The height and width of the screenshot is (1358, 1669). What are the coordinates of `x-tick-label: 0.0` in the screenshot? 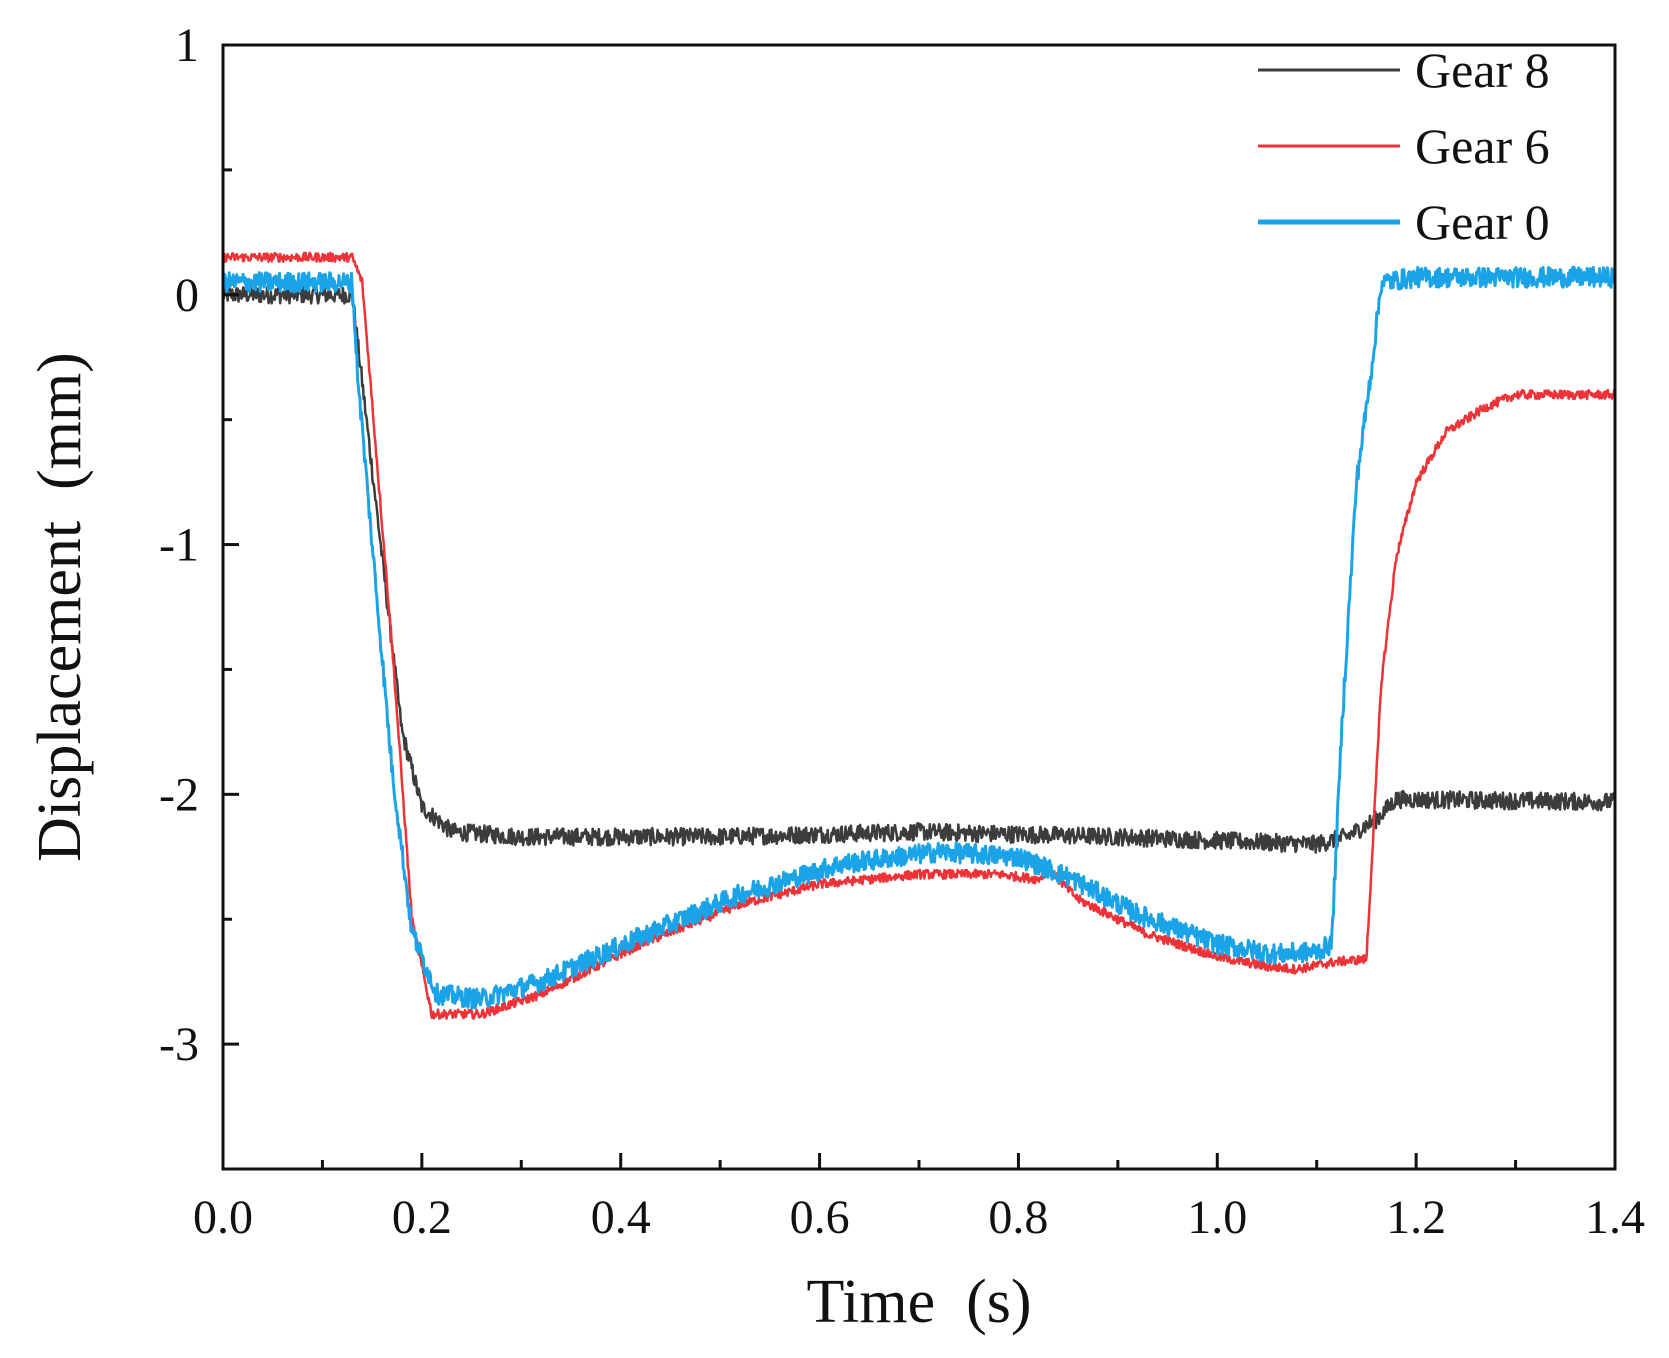 It's located at (223, 1217).